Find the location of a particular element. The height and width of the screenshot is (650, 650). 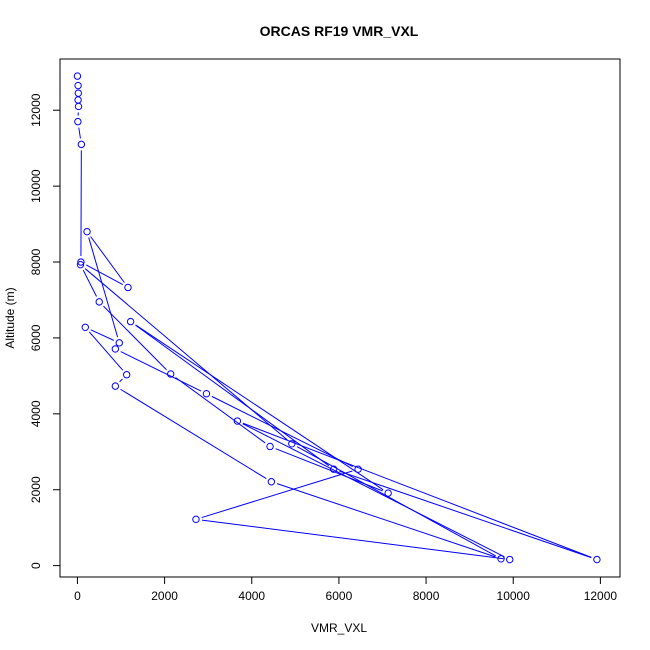

x-tick-label: 12000 is located at coordinates (601, 596).